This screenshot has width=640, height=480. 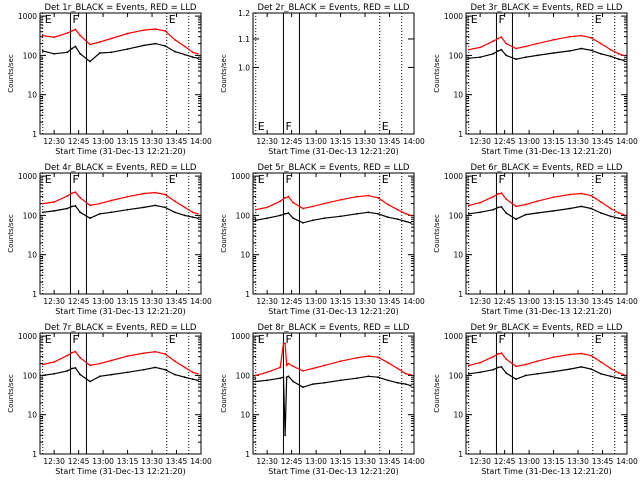 I want to click on x-tick-label: 13:00, so click(x=529, y=301).